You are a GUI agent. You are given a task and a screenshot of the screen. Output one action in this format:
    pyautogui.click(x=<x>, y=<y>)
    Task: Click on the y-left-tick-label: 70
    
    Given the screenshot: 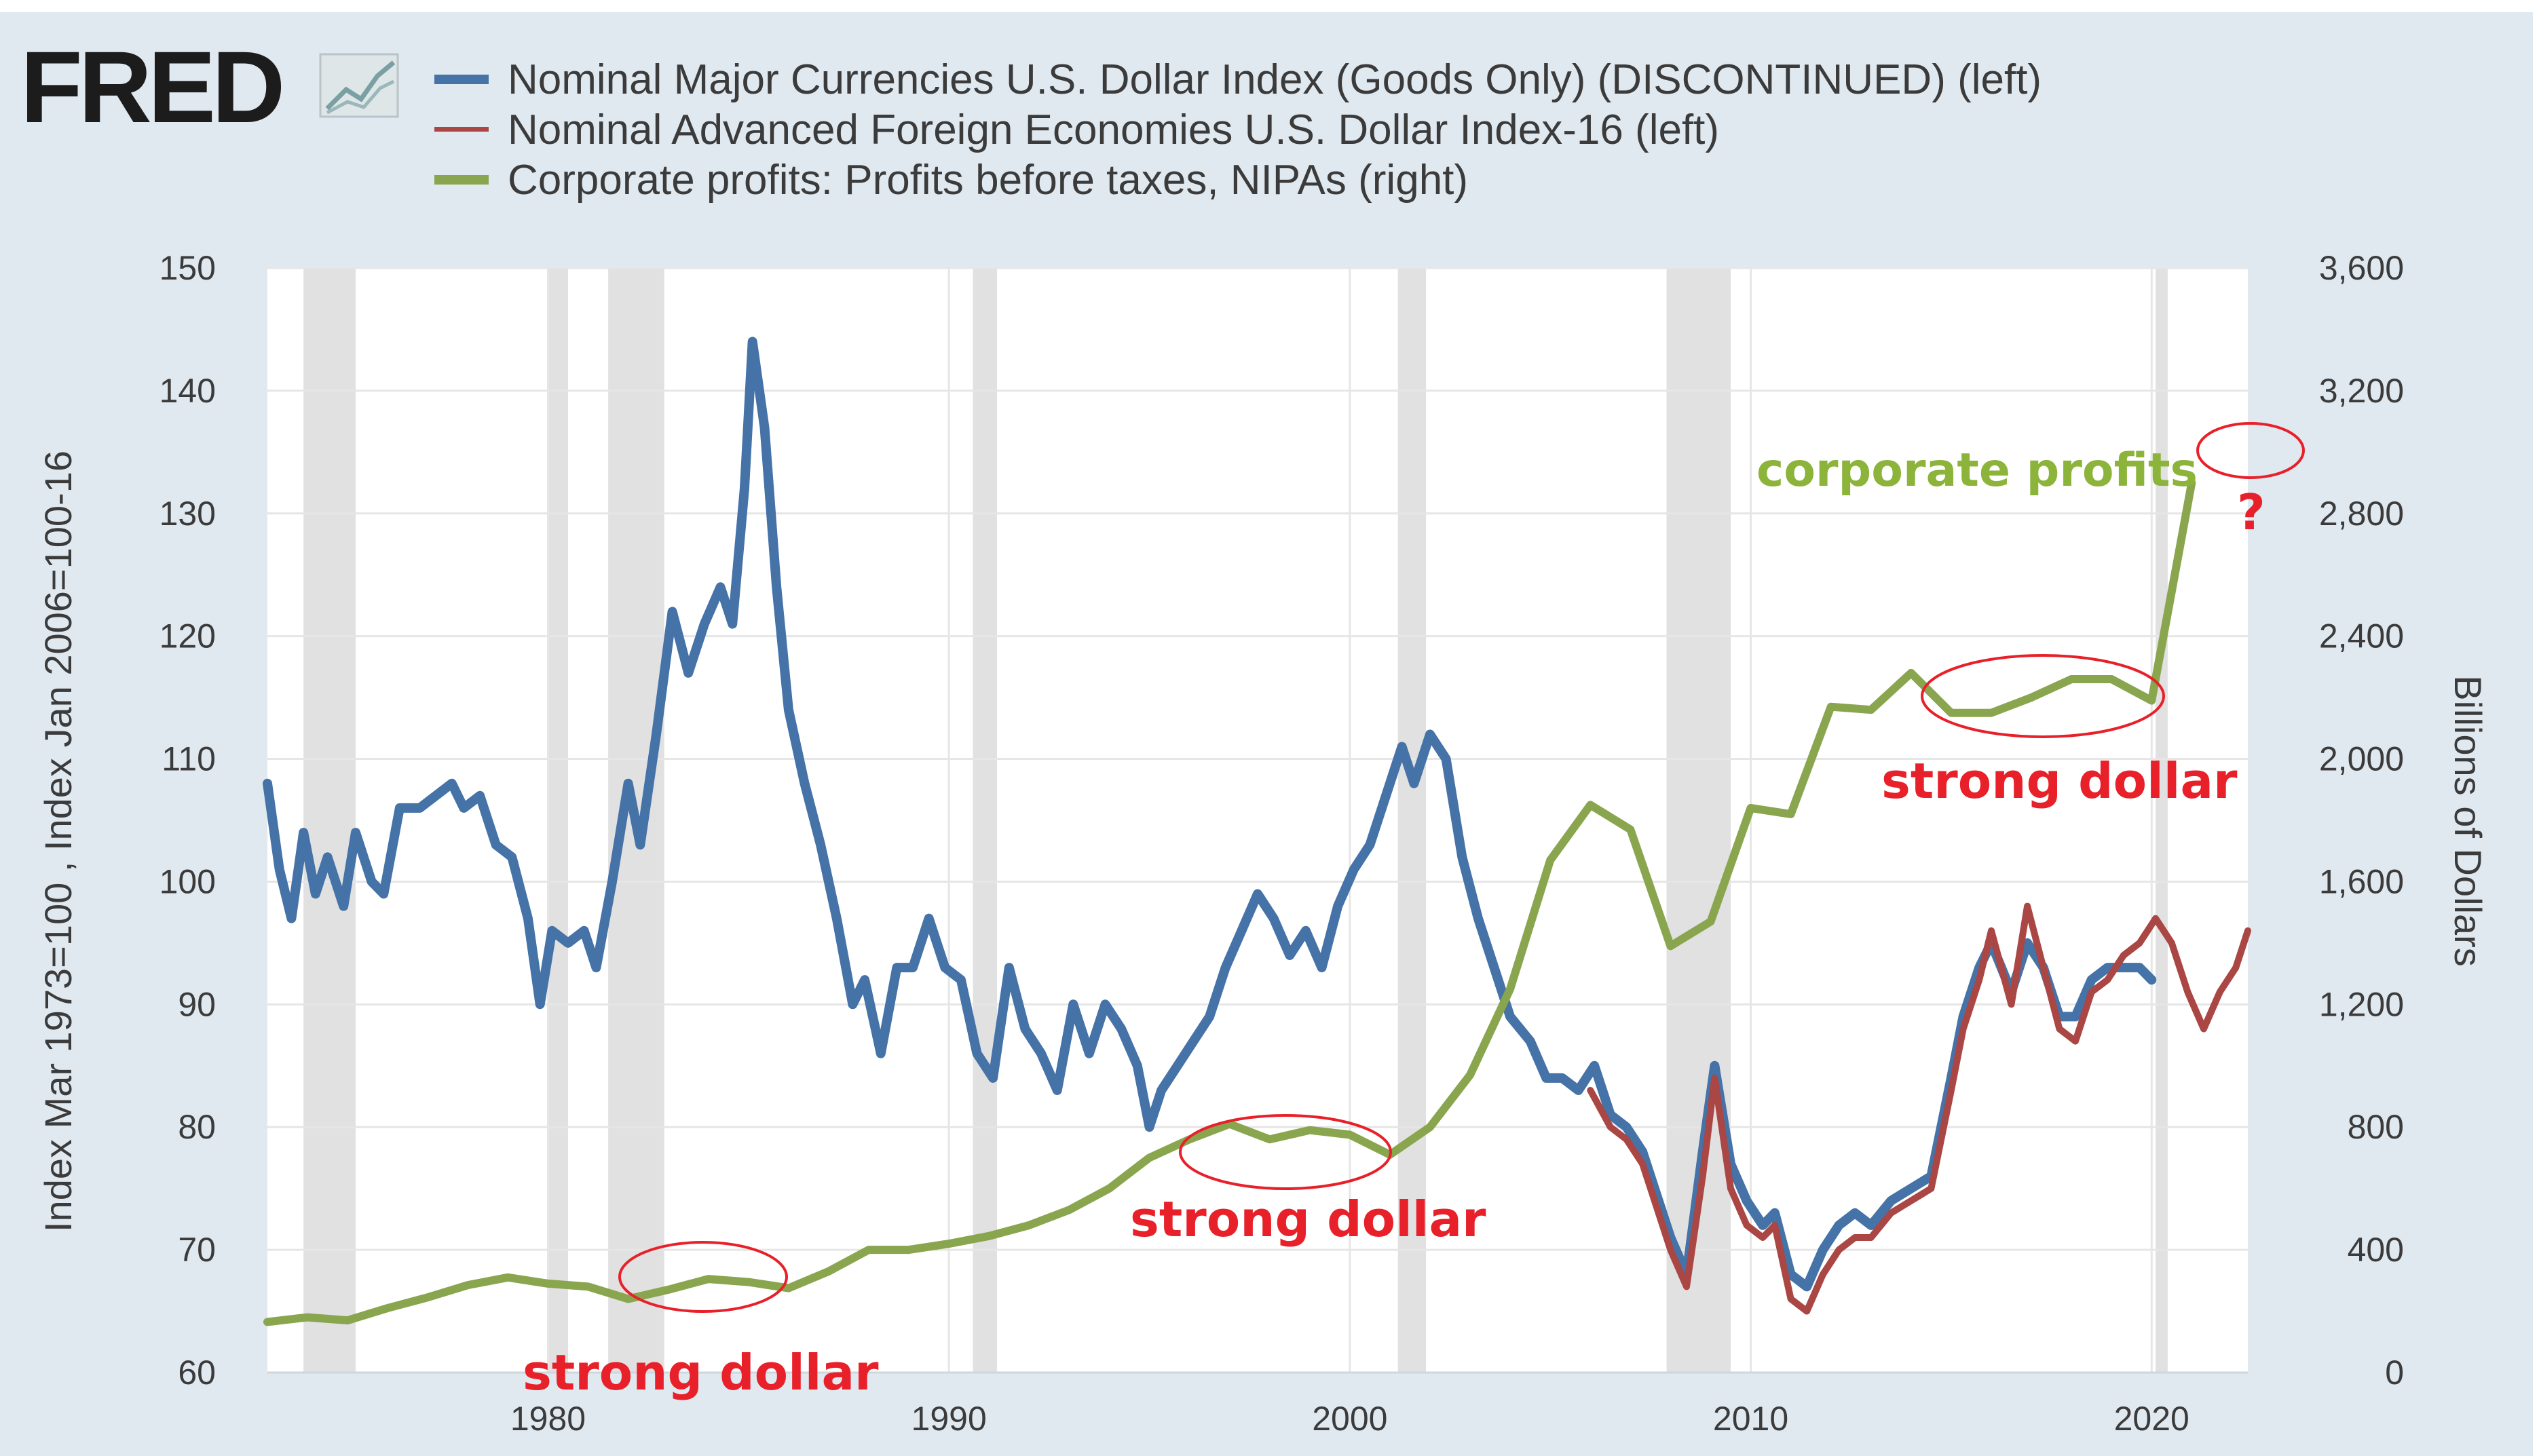 What is the action you would take?
    pyautogui.click(x=197, y=1250)
    